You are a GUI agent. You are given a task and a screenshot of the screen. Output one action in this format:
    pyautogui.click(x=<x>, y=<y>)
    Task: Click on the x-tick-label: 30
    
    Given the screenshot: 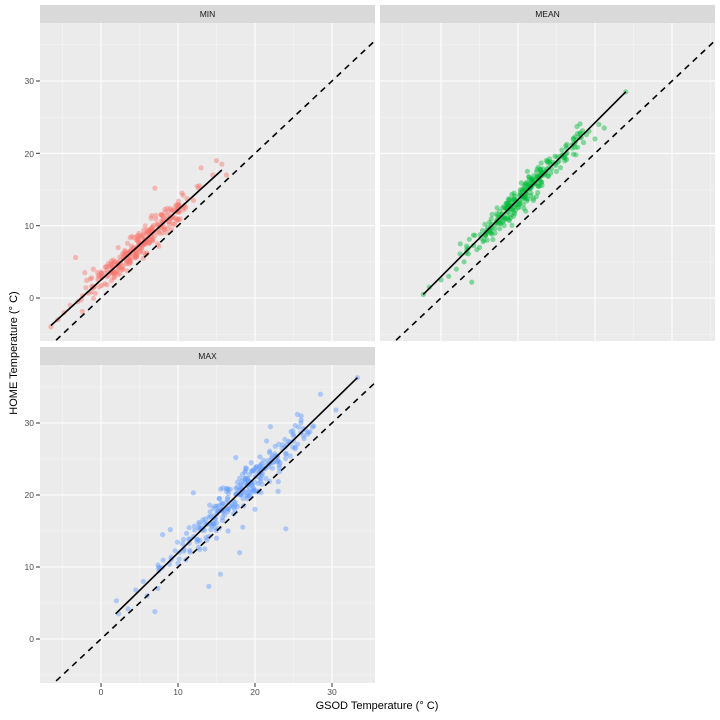 What is the action you would take?
    pyautogui.click(x=332, y=692)
    